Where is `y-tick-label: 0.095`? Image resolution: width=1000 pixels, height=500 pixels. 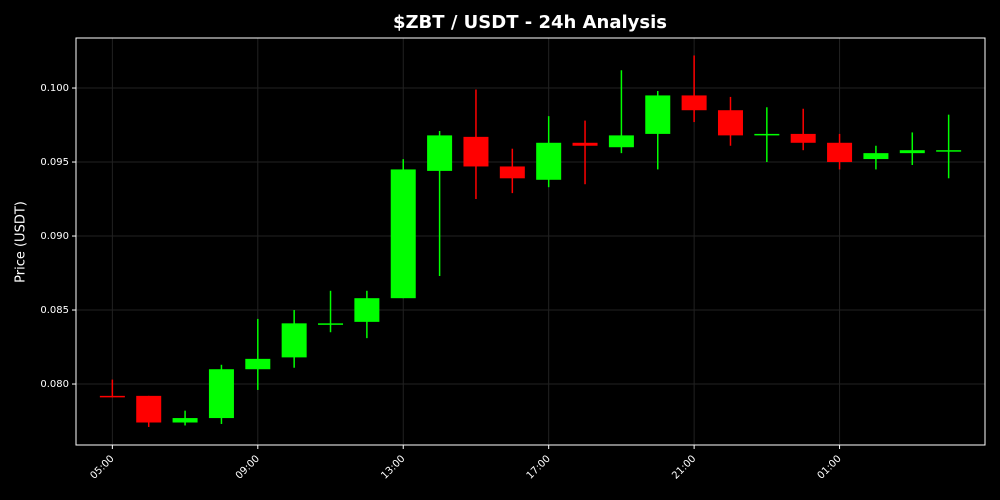
y-tick-label: 0.095 is located at coordinates (54, 162).